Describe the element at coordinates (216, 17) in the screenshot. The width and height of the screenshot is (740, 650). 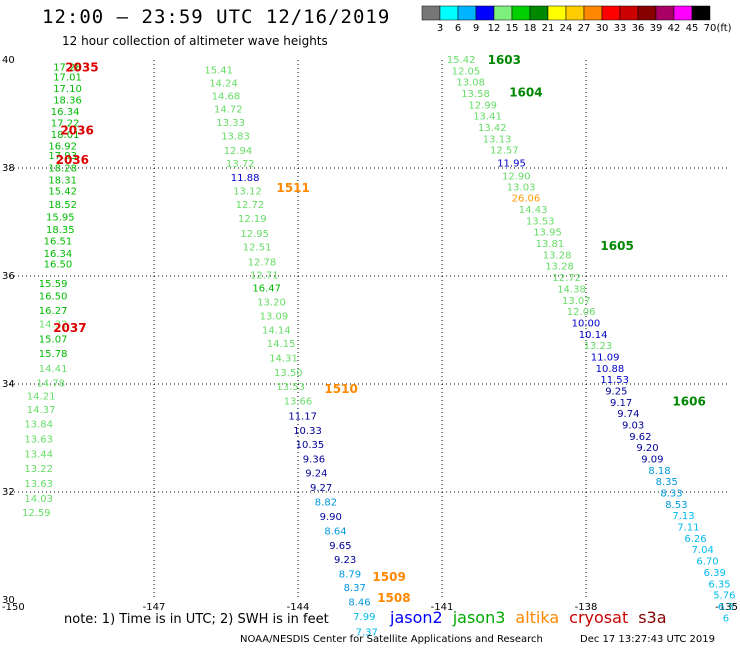
I see `page-title: 12:00 — 23:59 UTC 12/16/2019` at that location.